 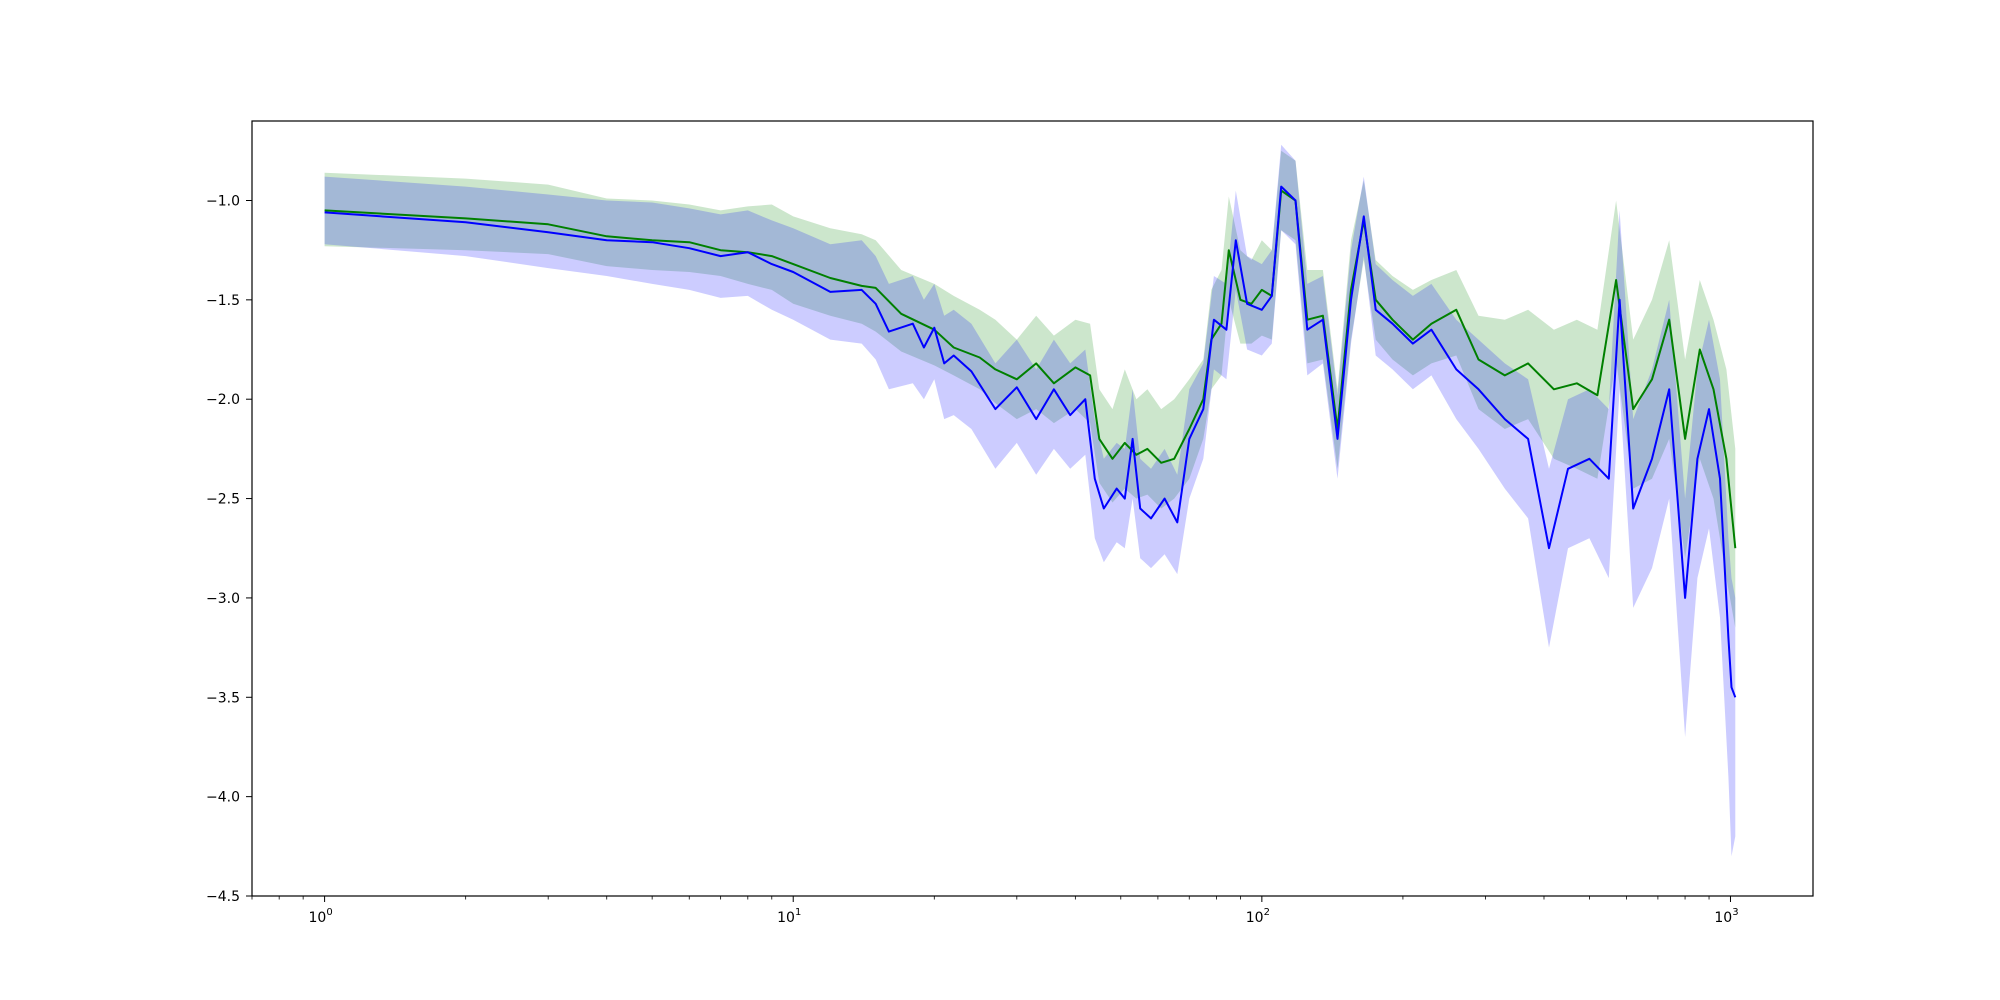 What do you see at coordinates (223, 897) in the screenshot?
I see `y-tick-label: −4.5` at bounding box center [223, 897].